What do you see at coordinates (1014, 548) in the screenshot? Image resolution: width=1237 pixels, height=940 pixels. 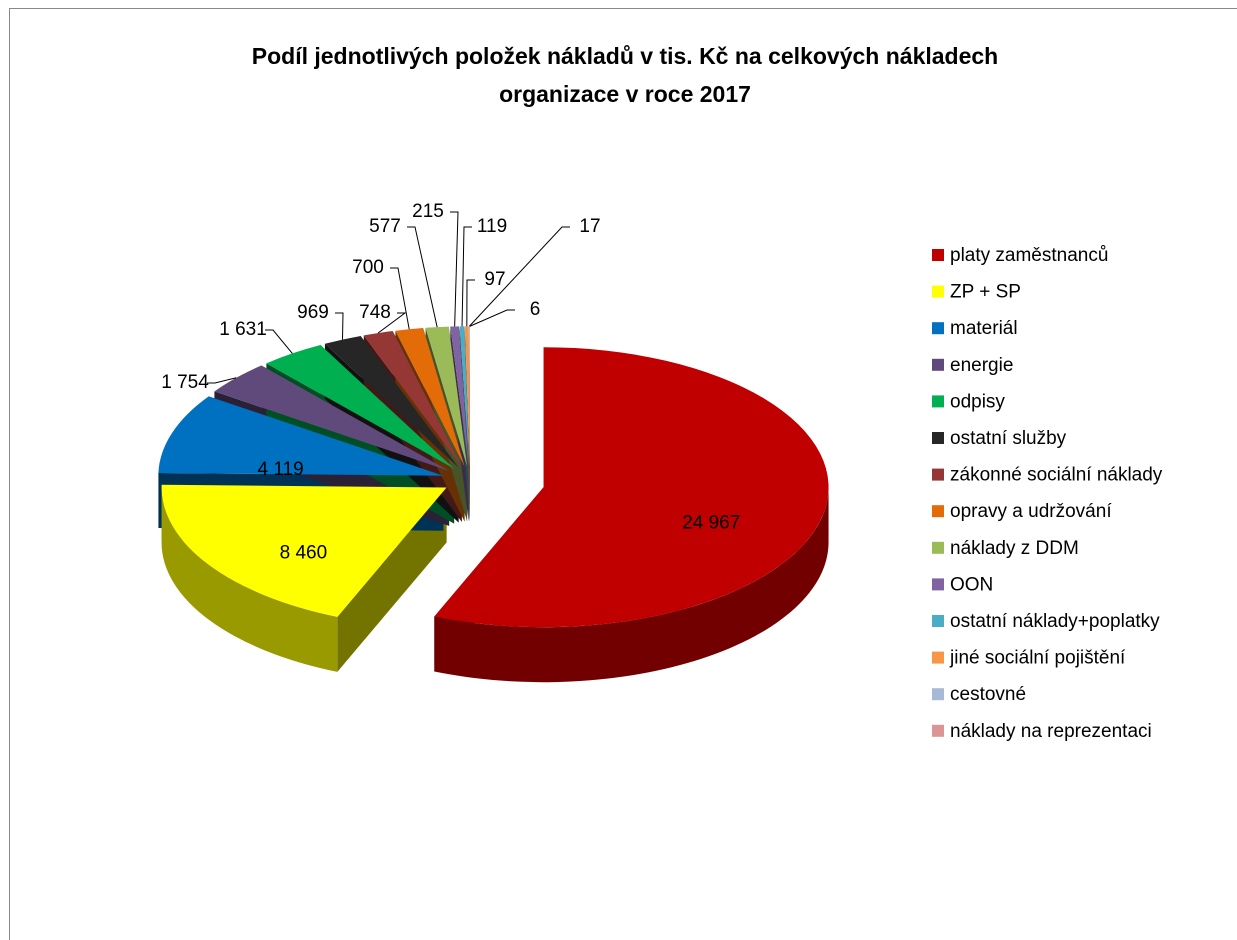 I see `legend-label: náklady z DDM` at bounding box center [1014, 548].